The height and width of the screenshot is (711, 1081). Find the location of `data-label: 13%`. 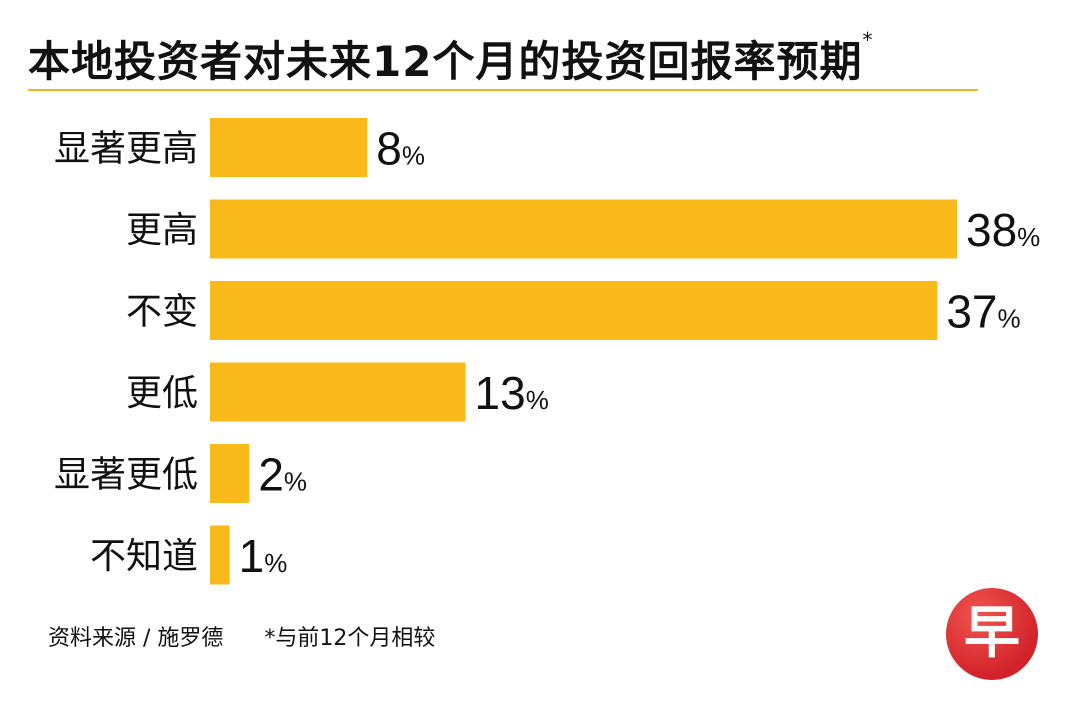

data-label: 13% is located at coordinates (512, 393).